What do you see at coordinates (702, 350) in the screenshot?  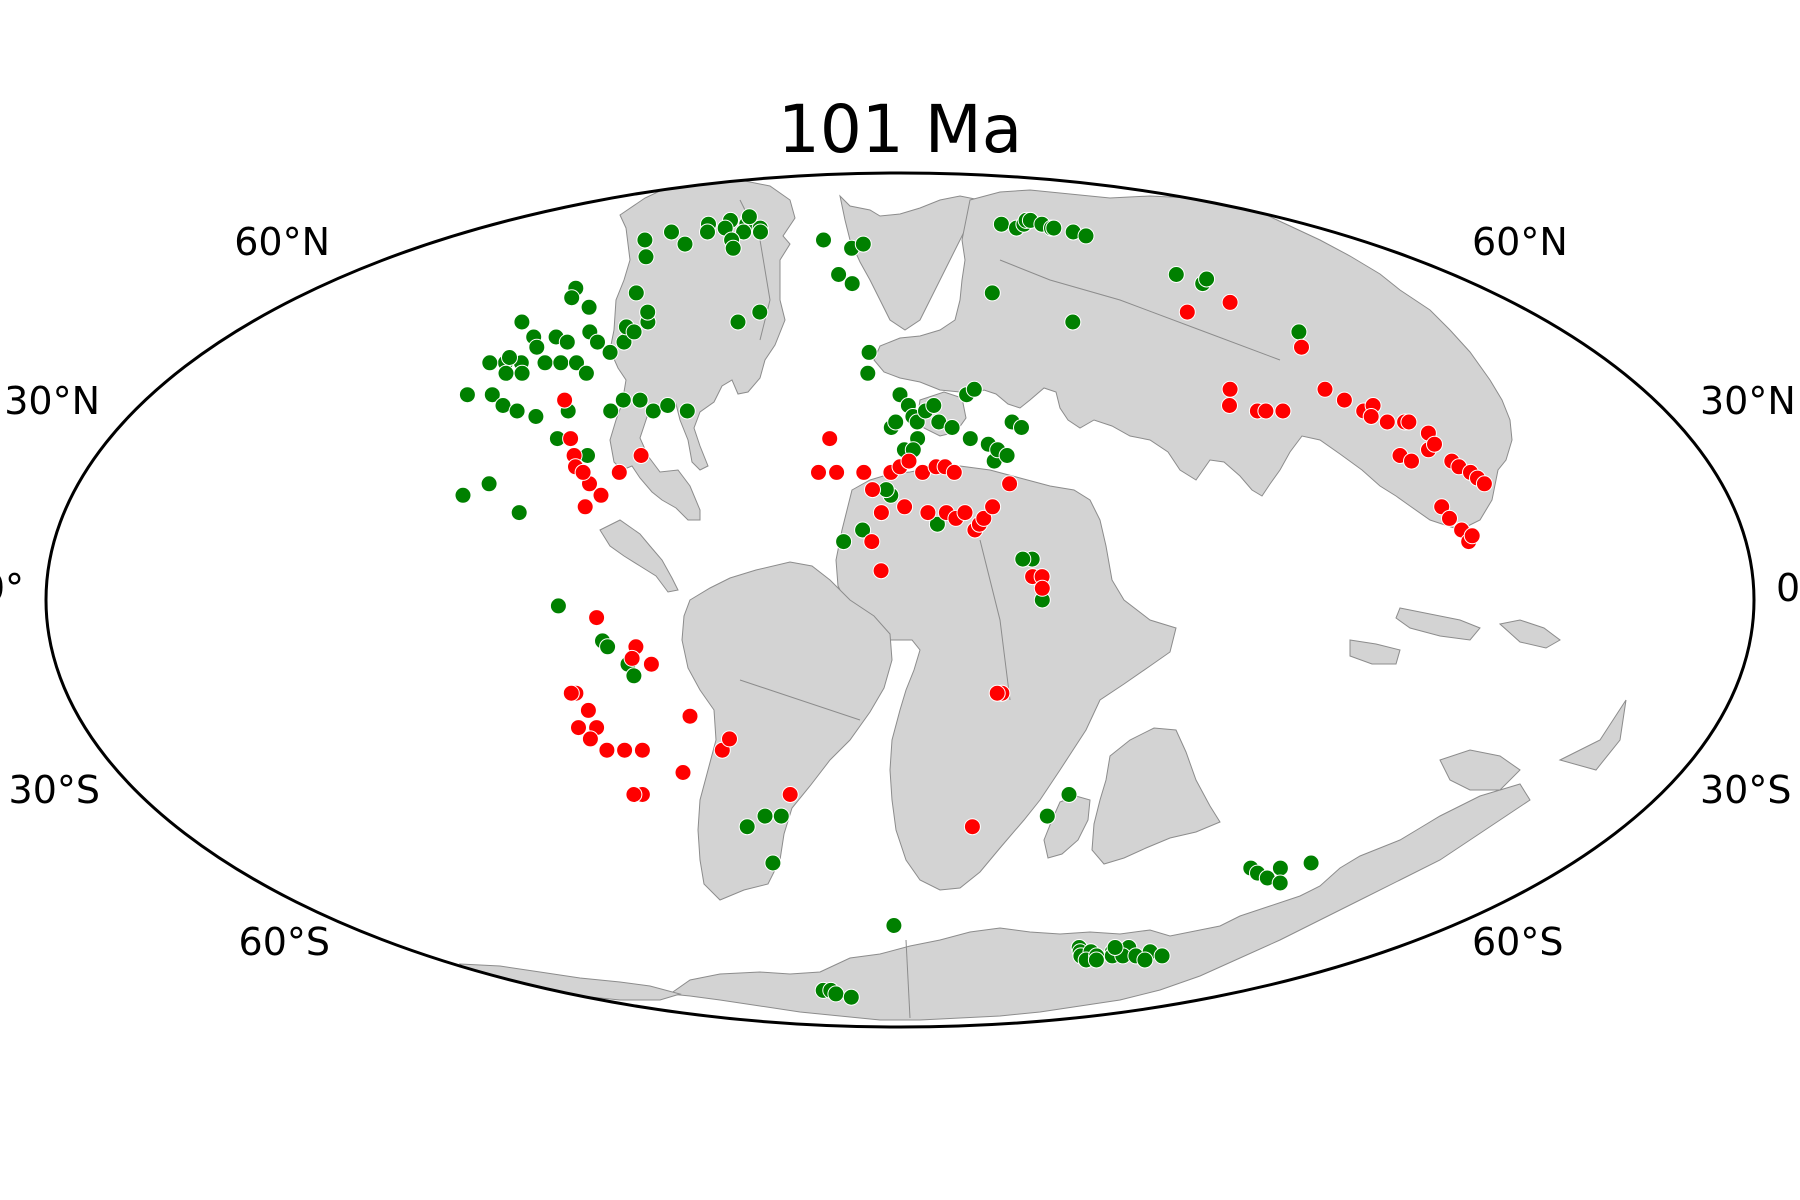 I see `landmass-north-america` at bounding box center [702, 350].